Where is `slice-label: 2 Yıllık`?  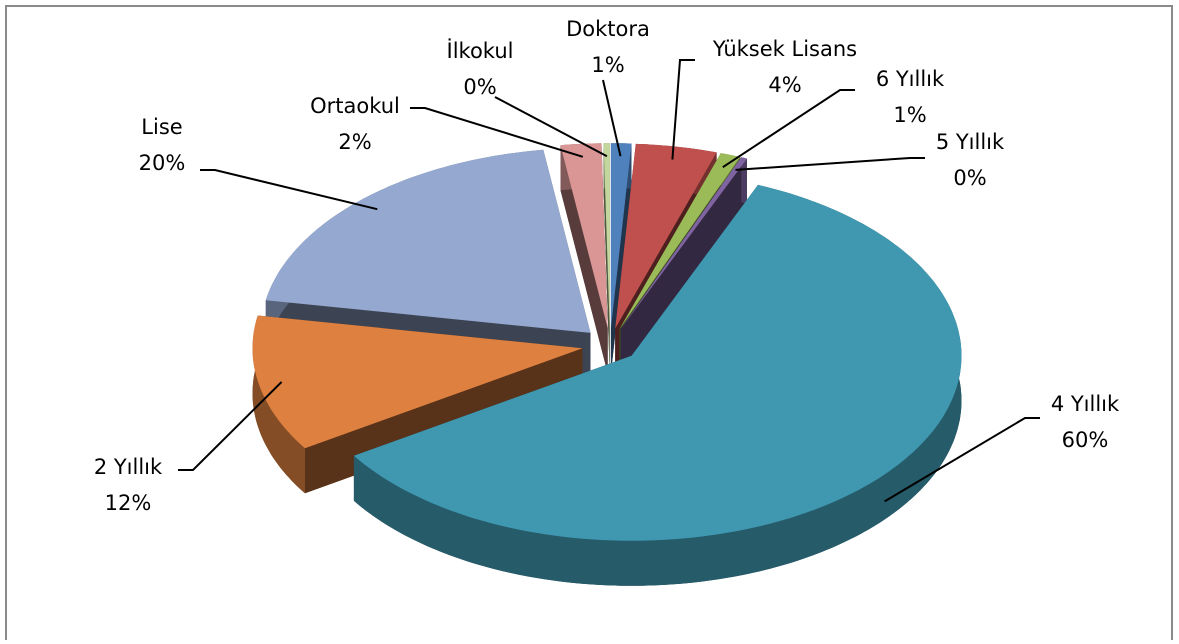
slice-label: 2 Yıllık is located at coordinates (128, 467).